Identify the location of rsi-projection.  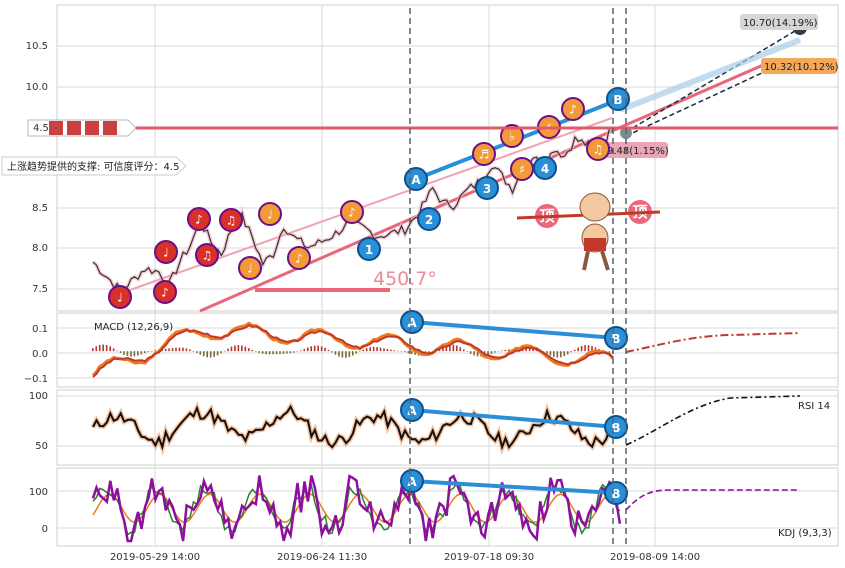
(713, 420).